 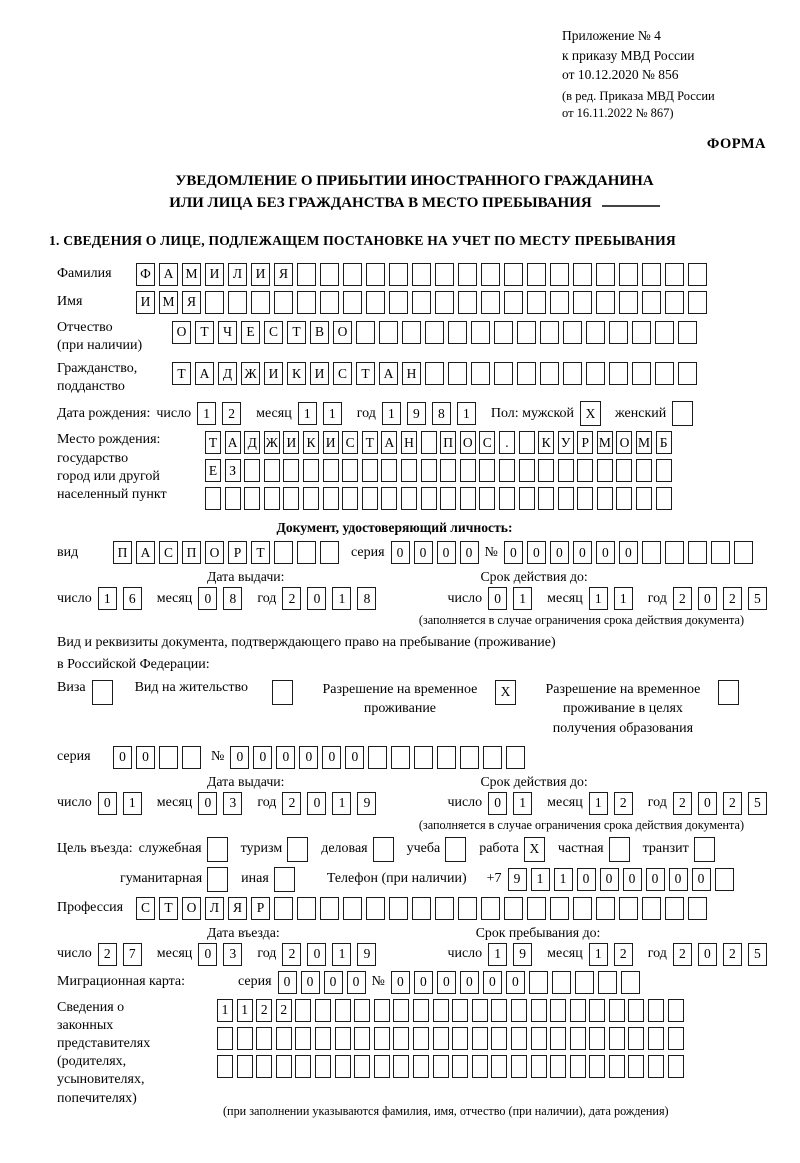 I want to click on day-cell: 9, so click(x=523, y=954).